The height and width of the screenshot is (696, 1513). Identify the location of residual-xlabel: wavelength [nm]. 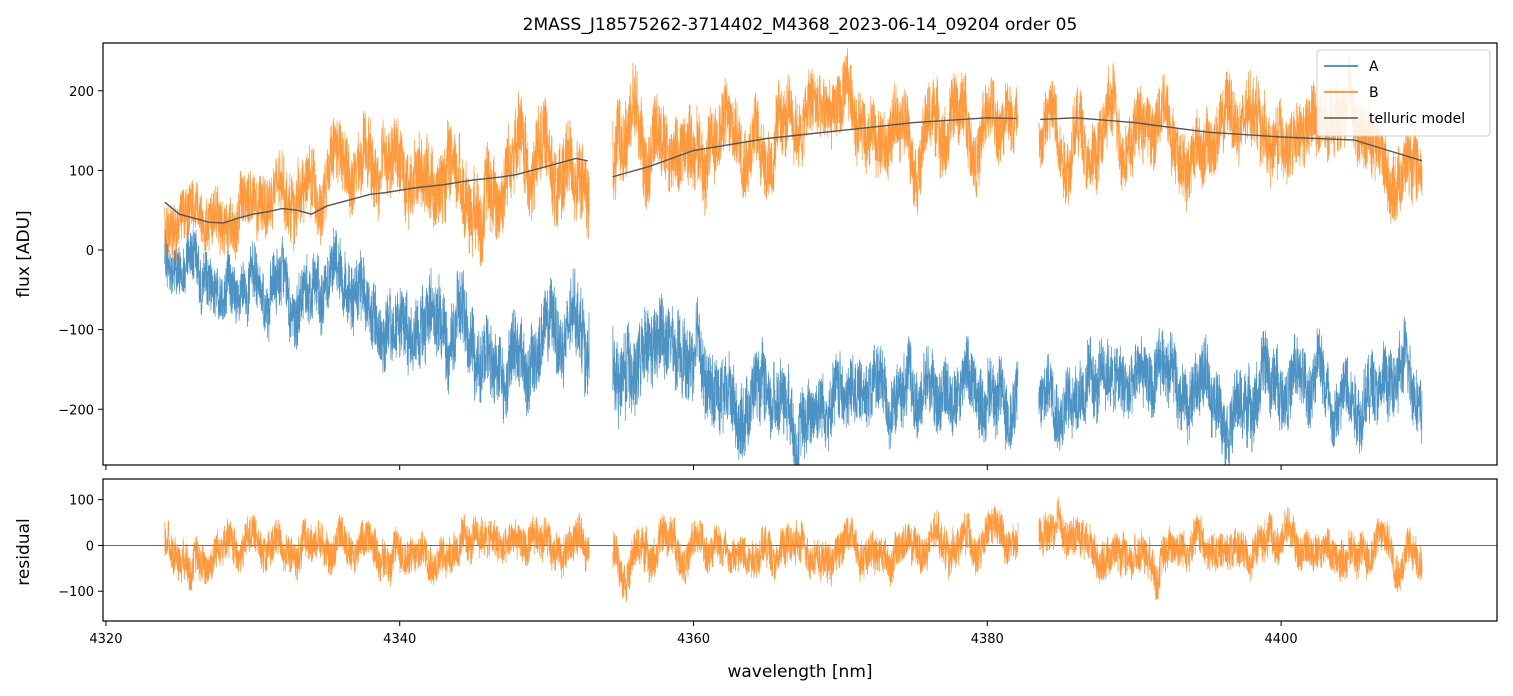
(799, 672).